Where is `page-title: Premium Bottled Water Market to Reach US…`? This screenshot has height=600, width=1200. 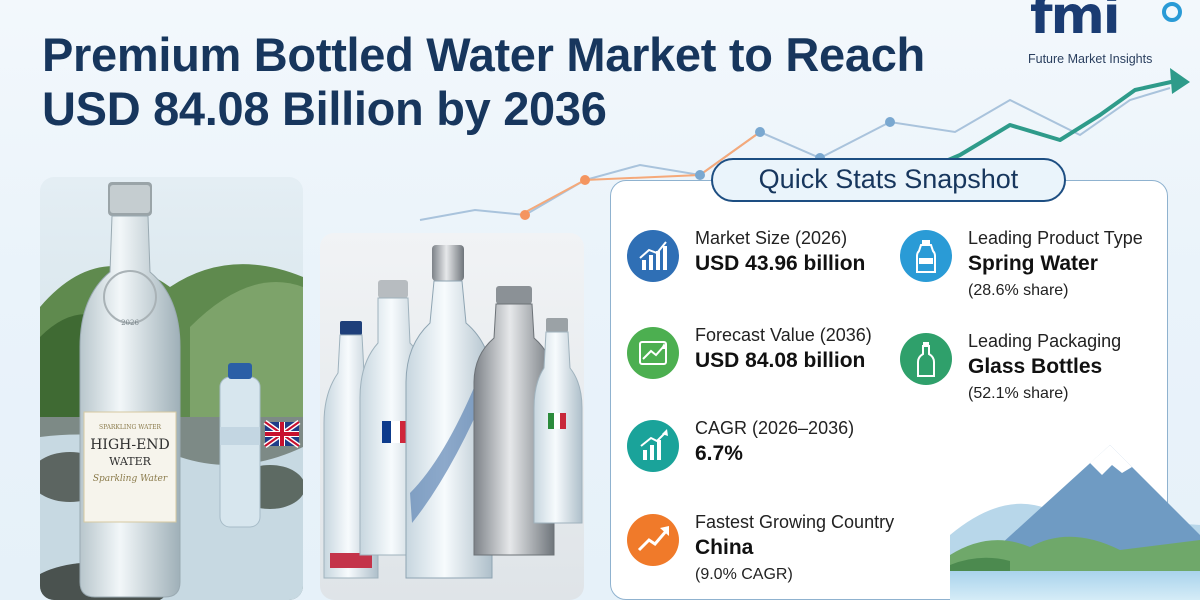 page-title: Premium Bottled Water Market to Reach US… is located at coordinates (483, 82).